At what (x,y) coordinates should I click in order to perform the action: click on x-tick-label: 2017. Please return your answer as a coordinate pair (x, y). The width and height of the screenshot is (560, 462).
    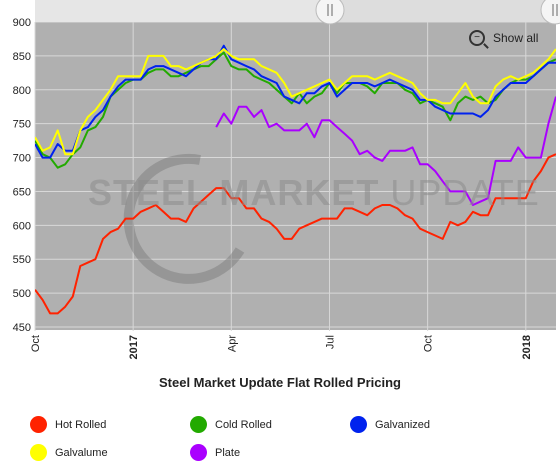
    Looking at the image, I should click on (134, 347).